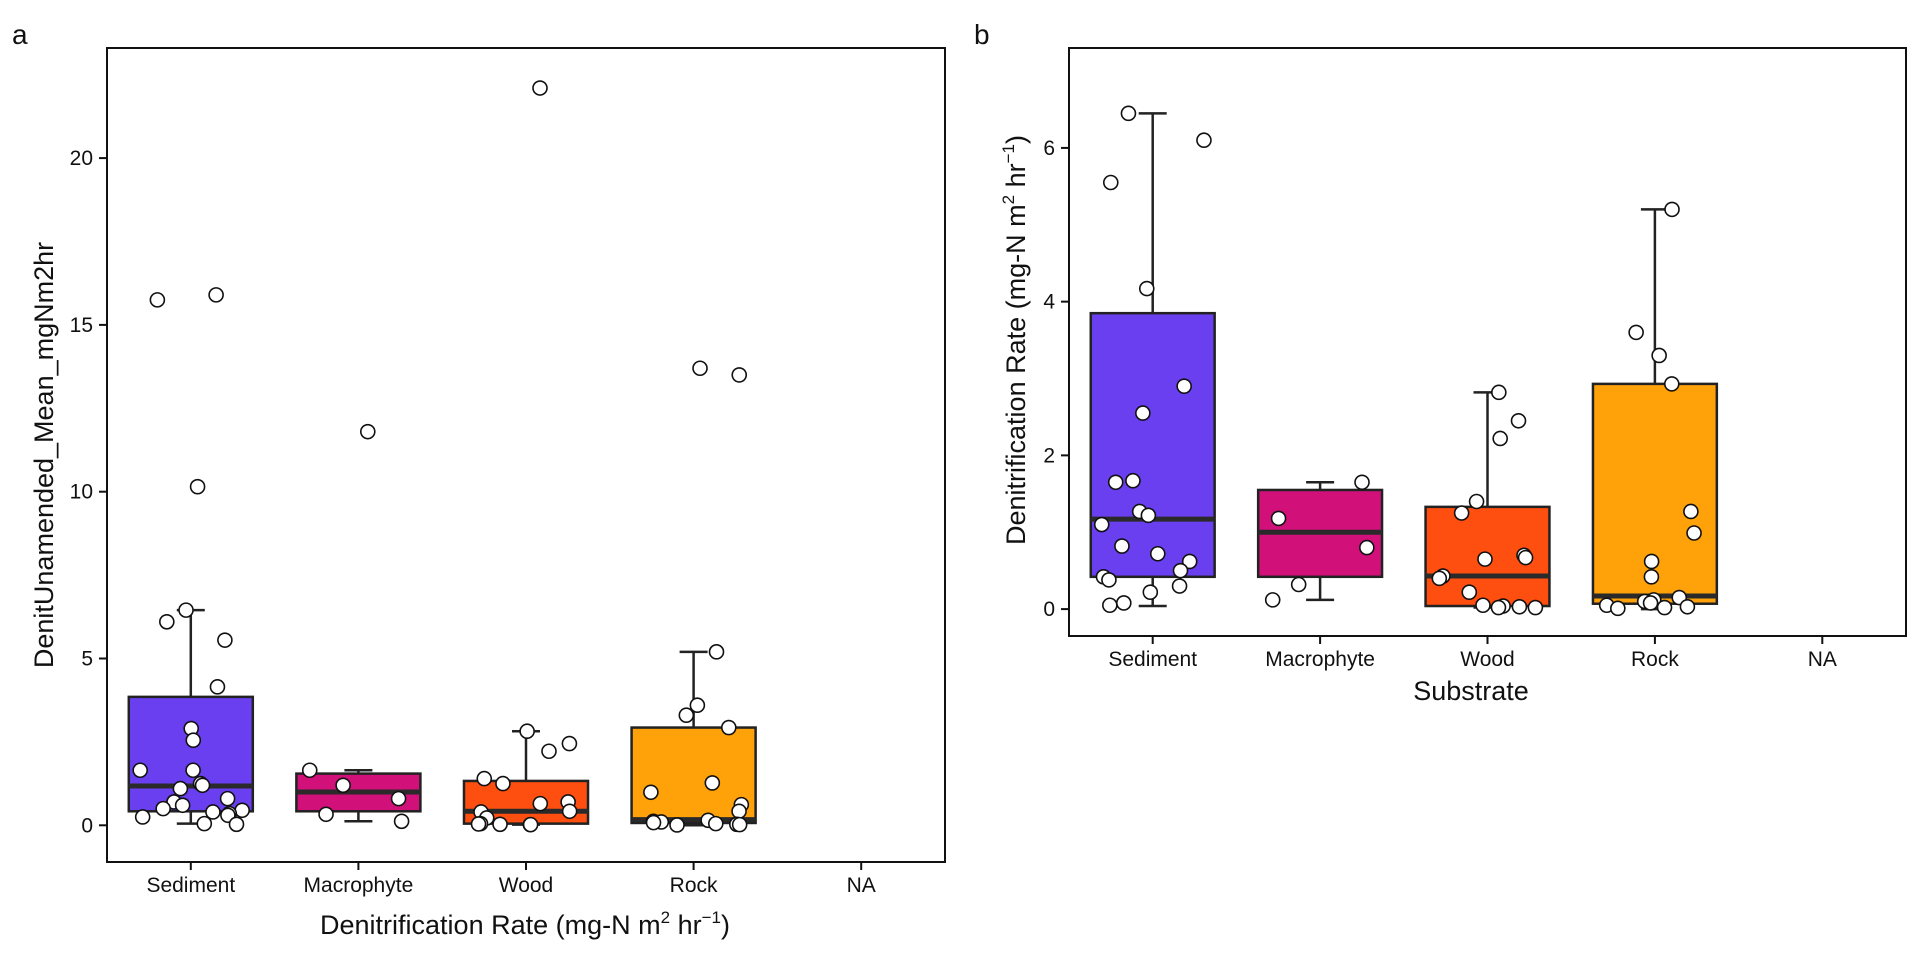  Describe the element at coordinates (1015, 340) in the screenshot. I see `panel-b-y-axis-title: Denitrification Rate (mg-N m2 hr−1)` at that location.